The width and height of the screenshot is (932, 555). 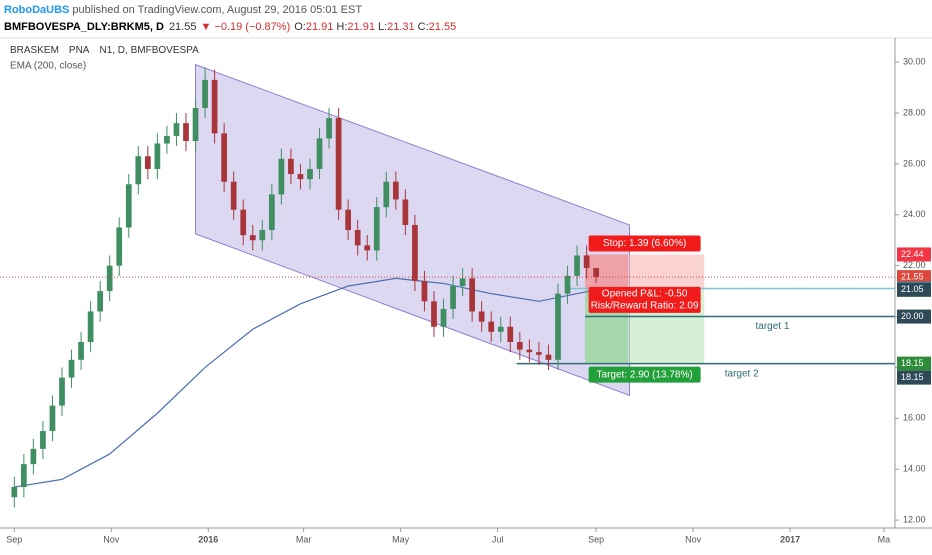 I want to click on x-tick-label: Ma, so click(x=884, y=539).